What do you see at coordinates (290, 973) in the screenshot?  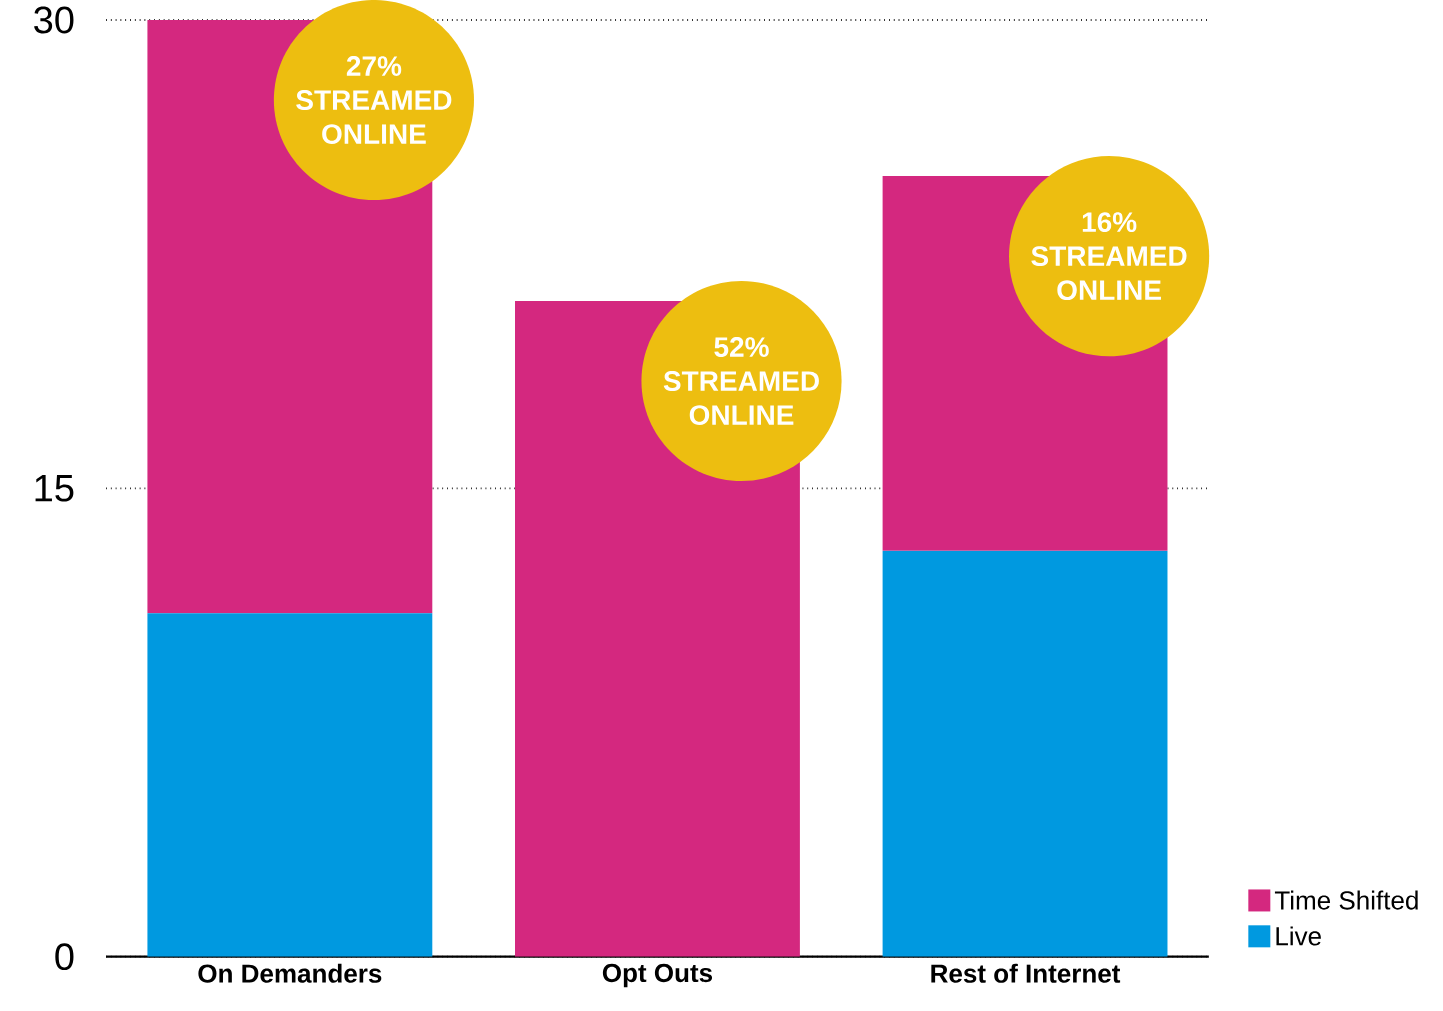 I see `x-tick-label: On Demanders` at bounding box center [290, 973].